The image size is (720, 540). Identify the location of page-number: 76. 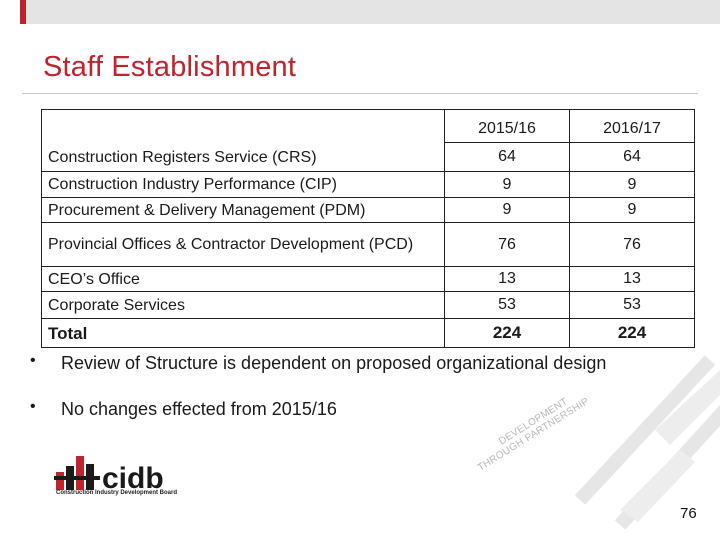
(688, 513).